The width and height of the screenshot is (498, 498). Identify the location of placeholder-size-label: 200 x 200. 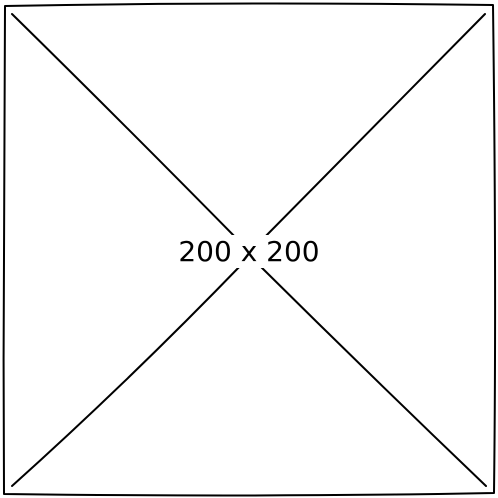
(249, 252).